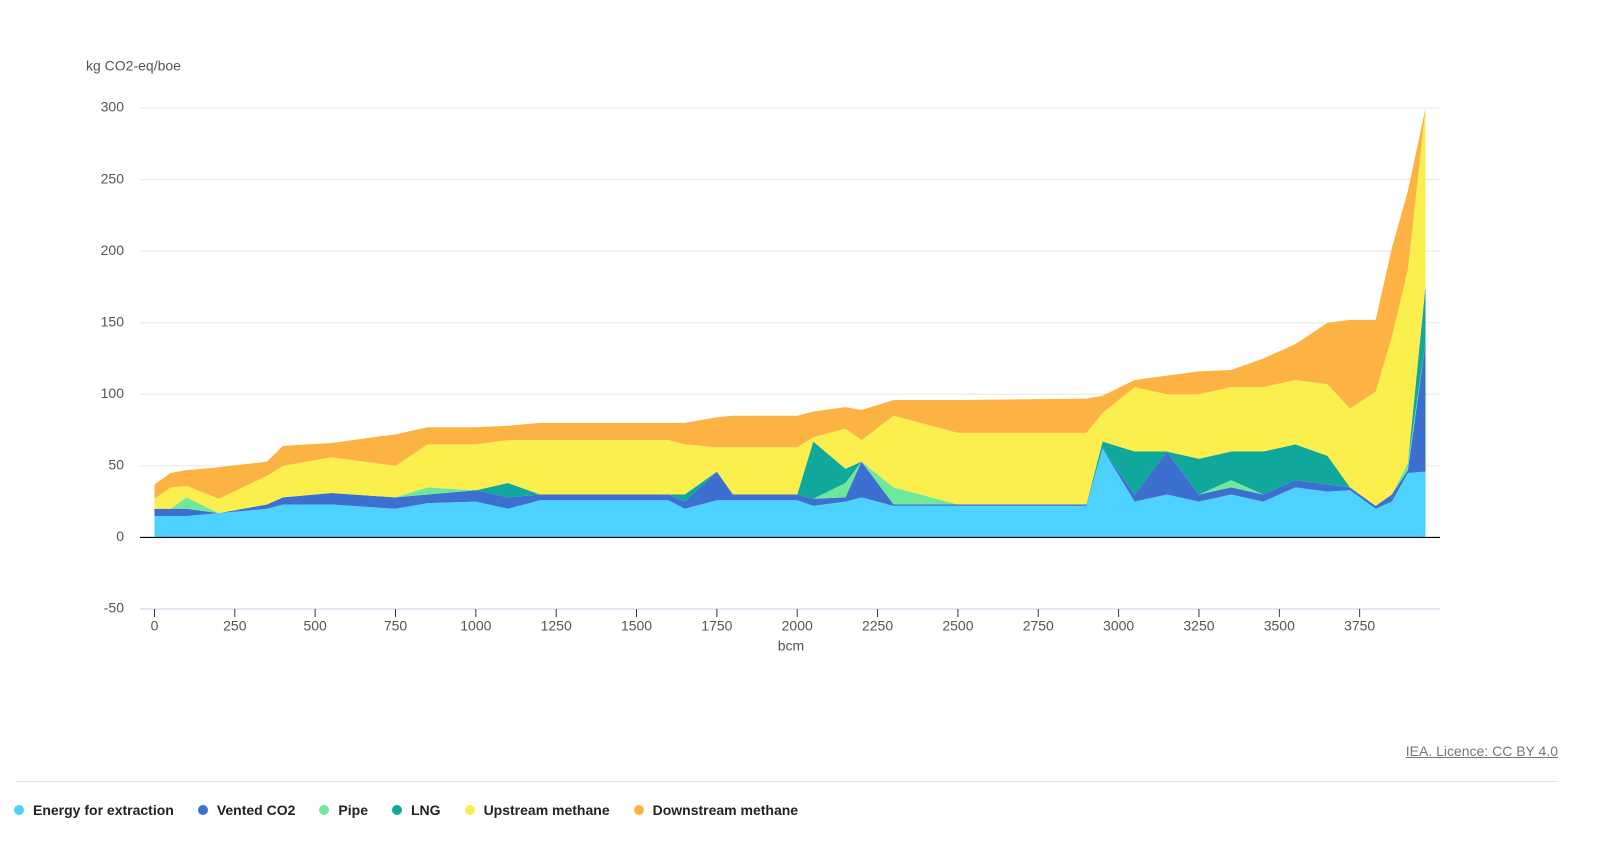 The width and height of the screenshot is (1600, 852). What do you see at coordinates (791, 646) in the screenshot?
I see `x-axis-label: bcm` at bounding box center [791, 646].